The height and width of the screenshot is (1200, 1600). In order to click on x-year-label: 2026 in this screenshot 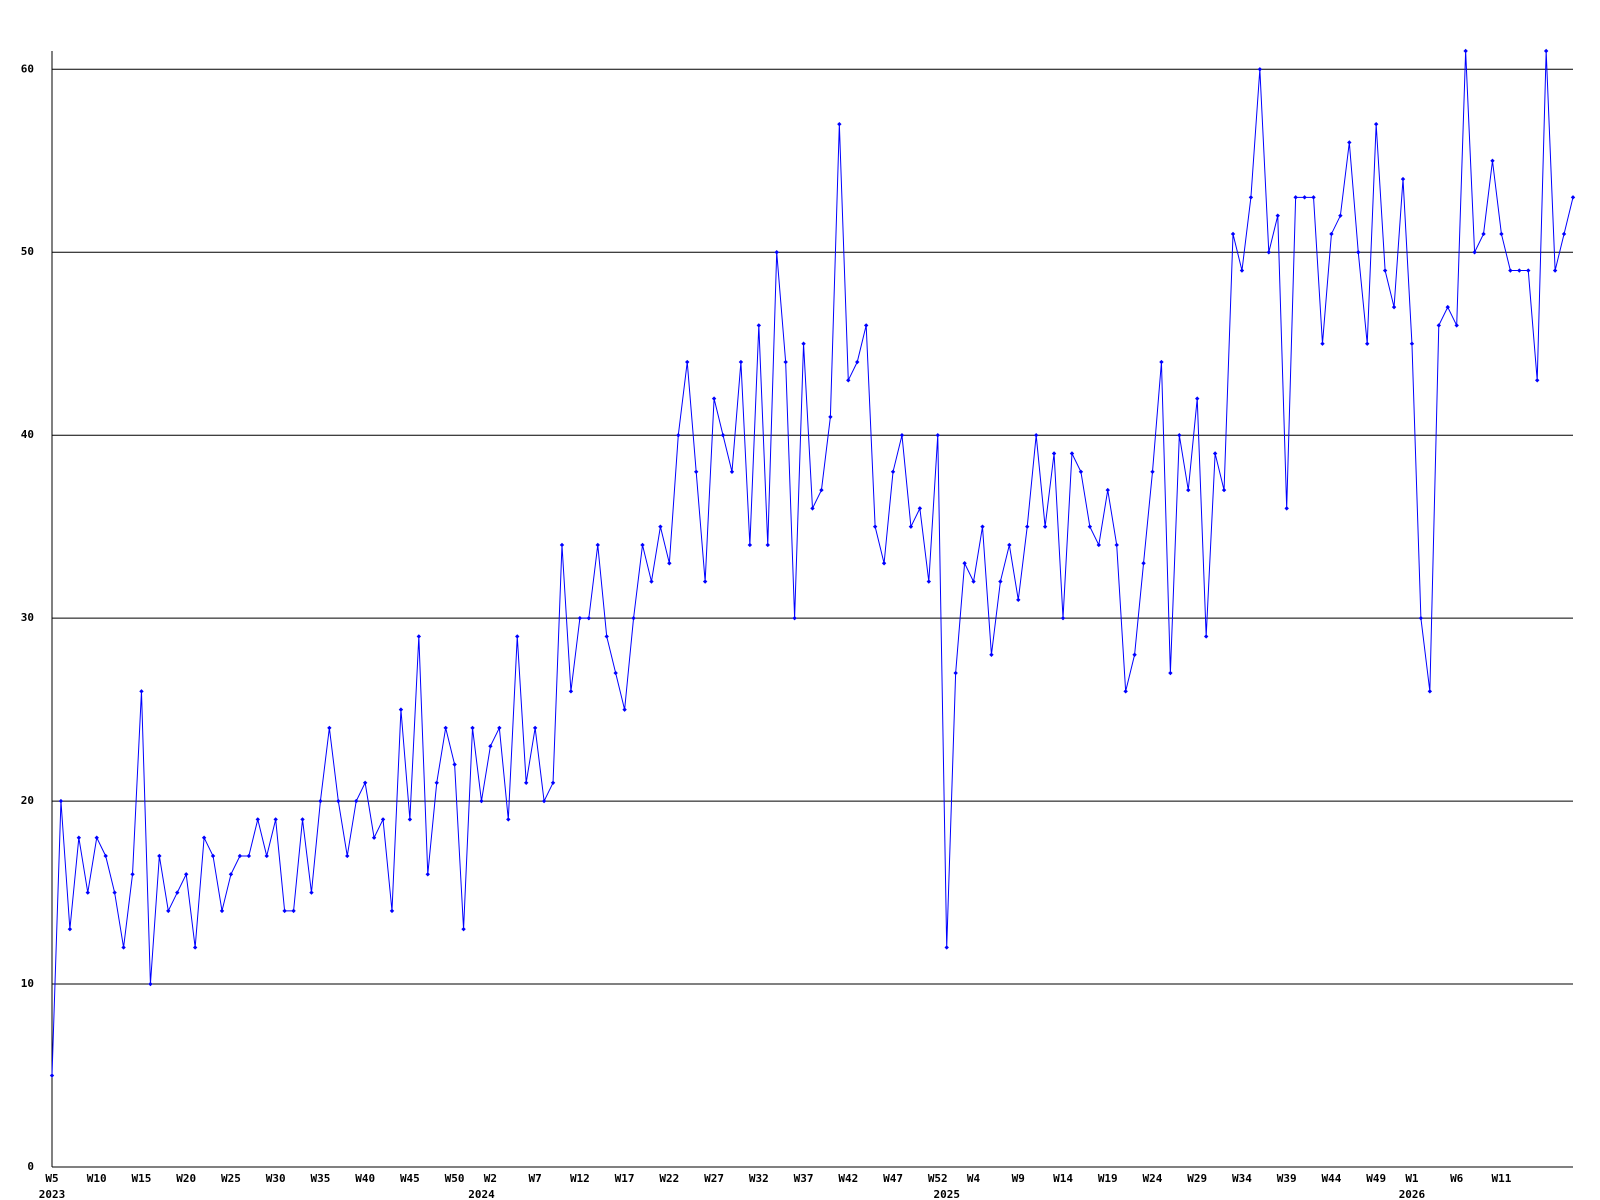, I will do `click(1412, 1194)`.